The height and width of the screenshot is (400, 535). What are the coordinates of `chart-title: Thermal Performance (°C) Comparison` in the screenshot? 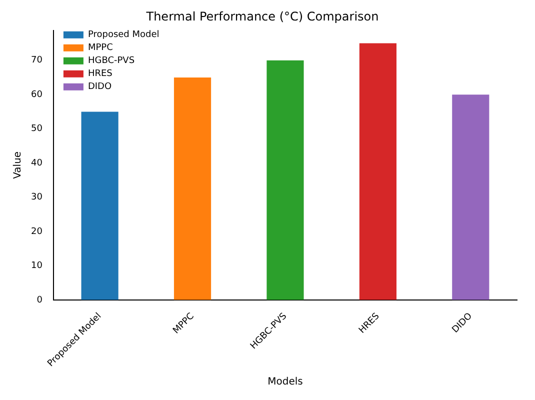 It's located at (262, 16).